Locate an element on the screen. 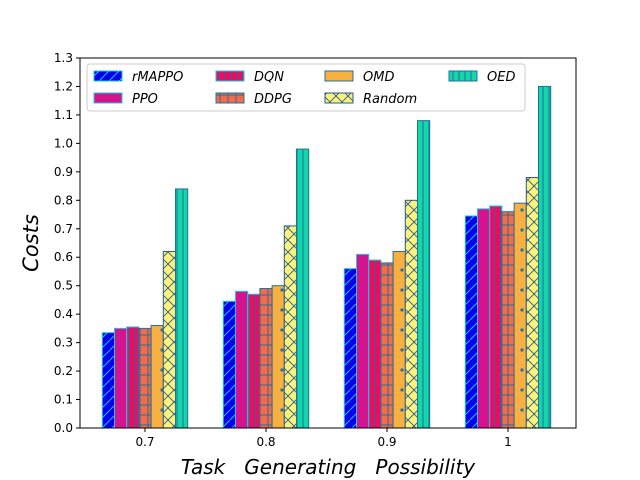 The width and height of the screenshot is (640, 480). bar-dqn-0.8 is located at coordinates (254, 361).